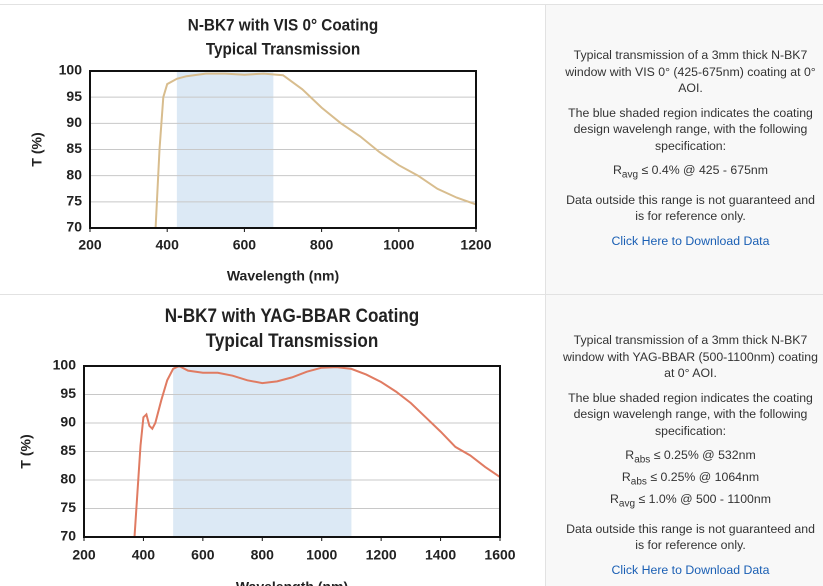 The height and width of the screenshot is (586, 823). Describe the element at coordinates (499, 555) in the screenshot. I see `x-tick-label: 1600` at that location.